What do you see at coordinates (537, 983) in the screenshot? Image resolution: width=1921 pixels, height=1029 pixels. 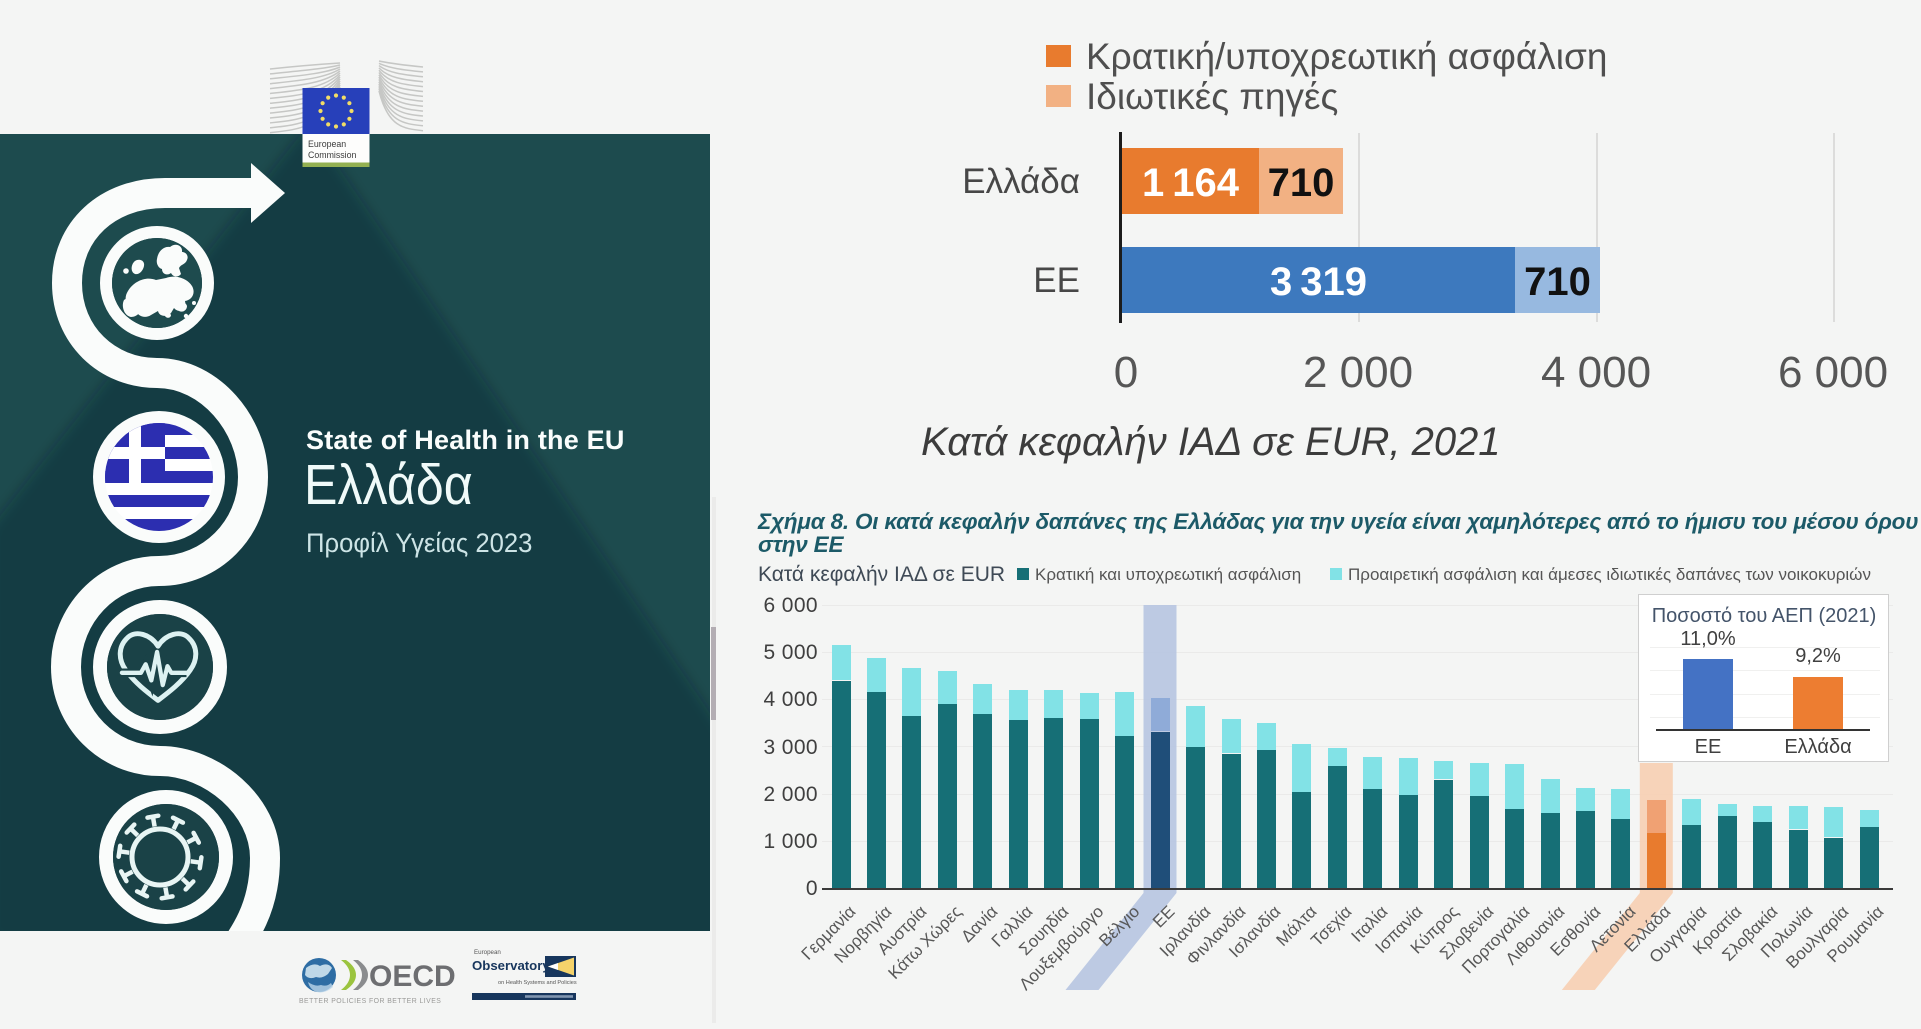 I see `svg-text: on Health Systems and Policies` at bounding box center [537, 983].